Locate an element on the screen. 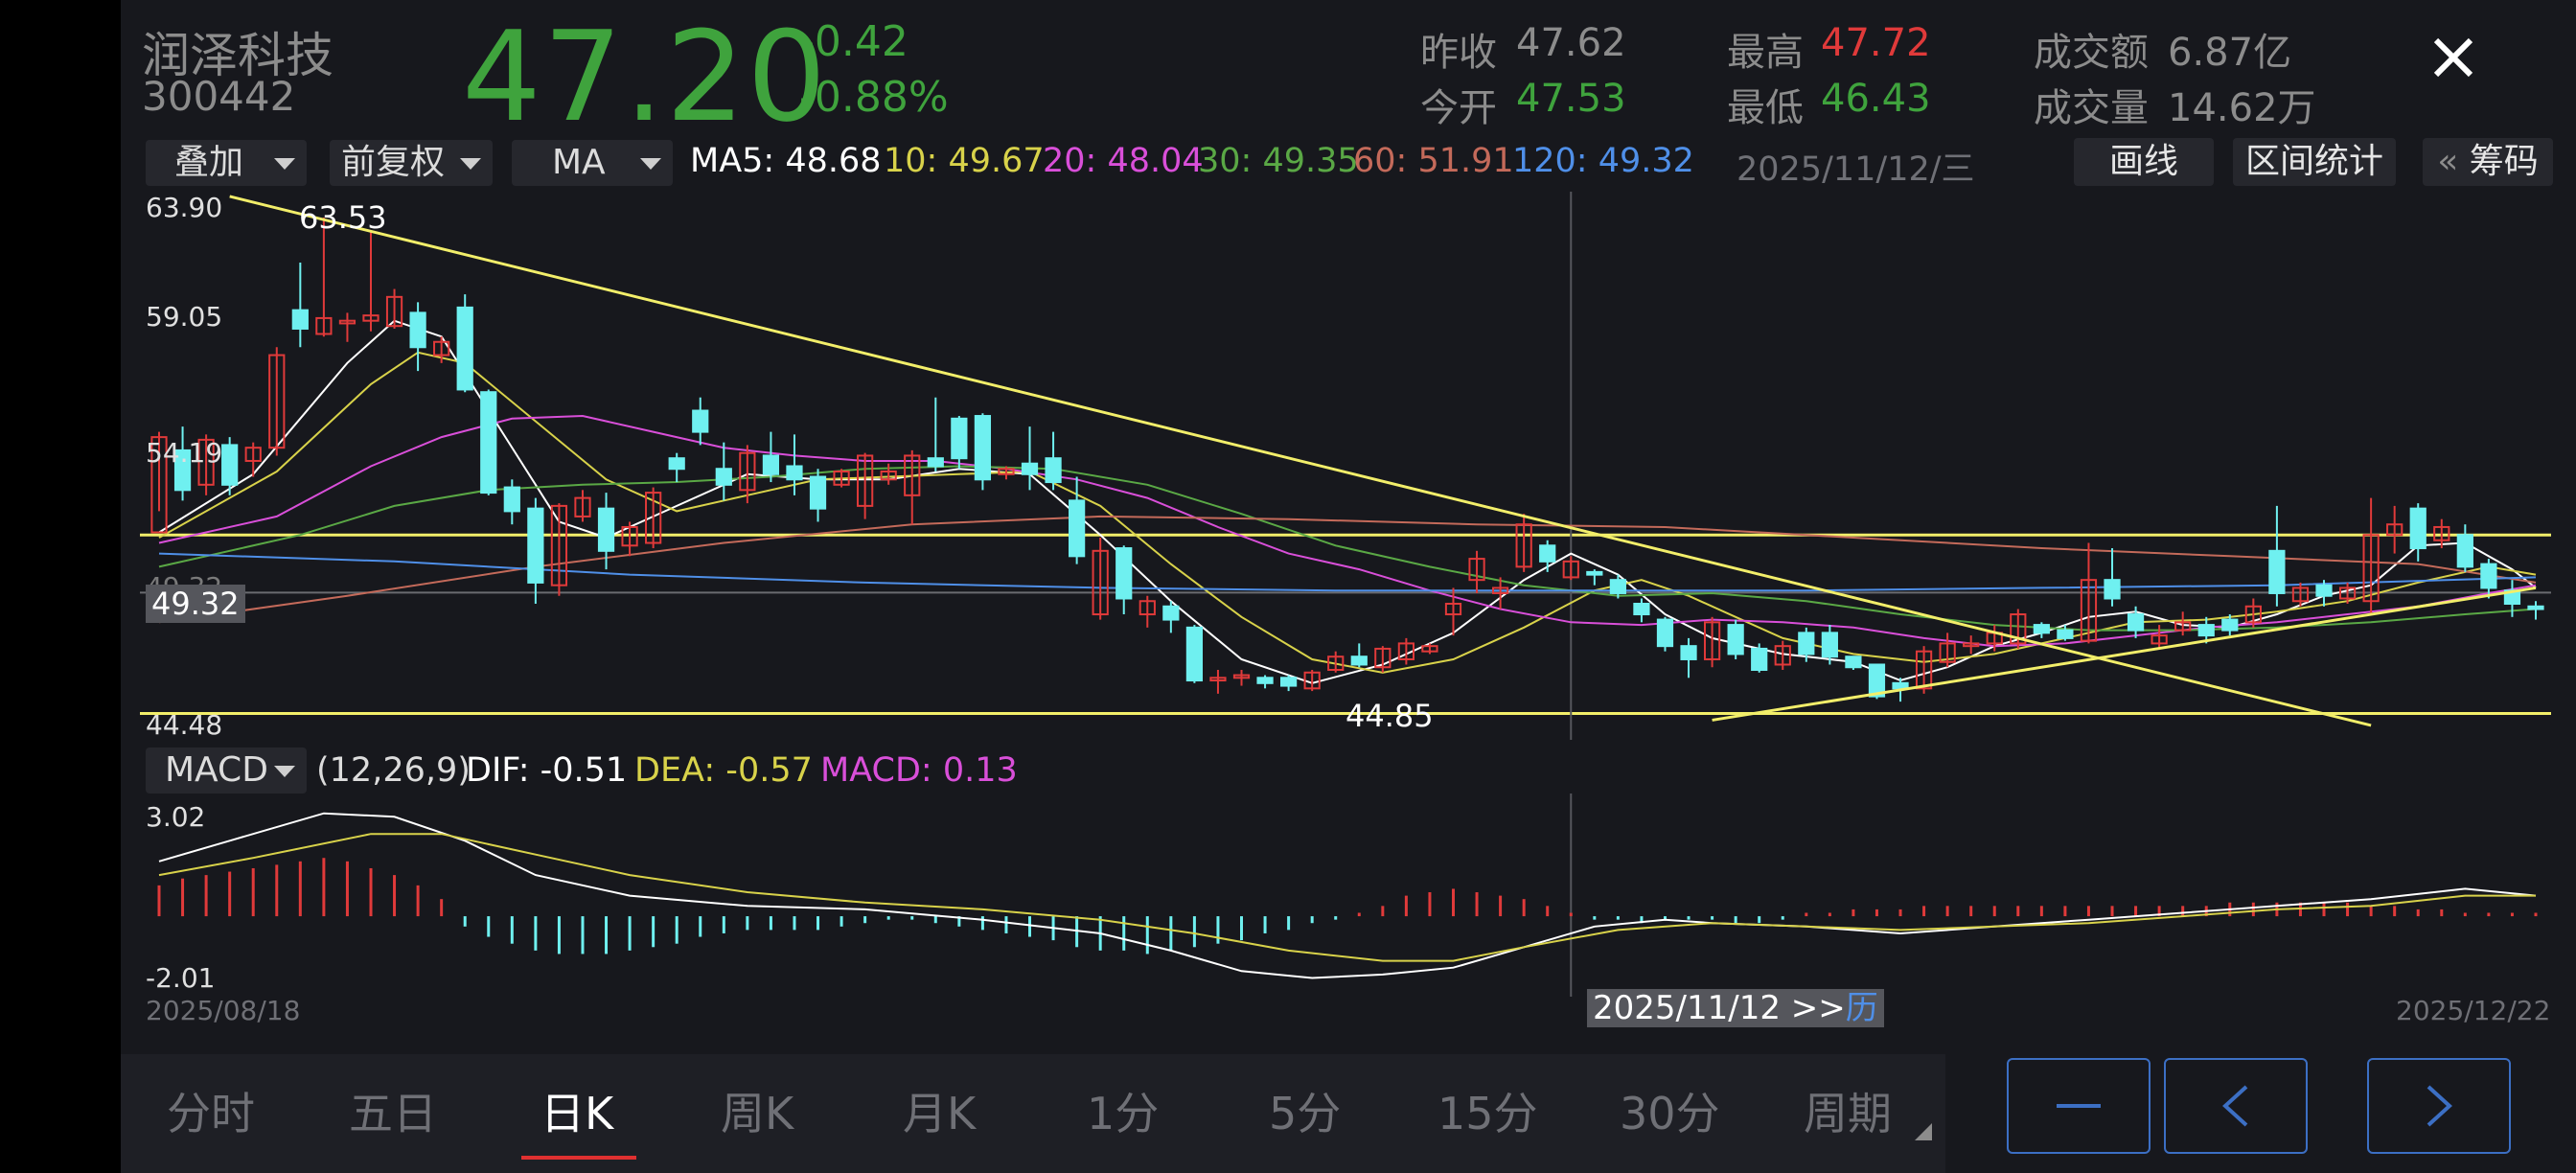 Image resolution: width=2576 pixels, height=1173 pixels. cursor-date-label: 2025/11/12 >> is located at coordinates (1719, 1008).